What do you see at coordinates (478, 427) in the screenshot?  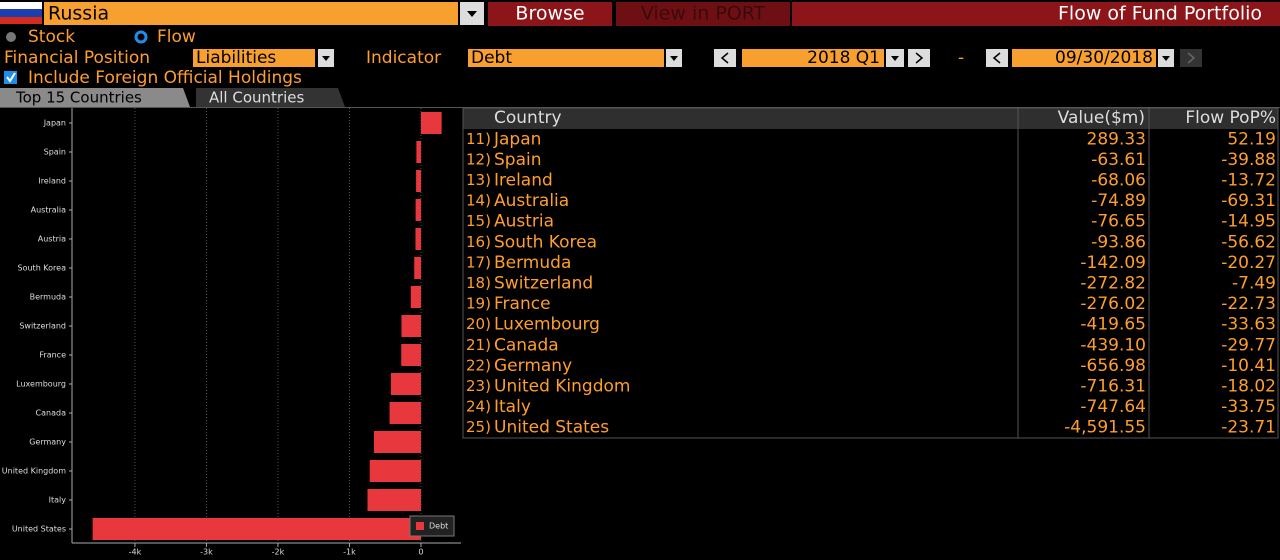 I see `row-index: 25)` at bounding box center [478, 427].